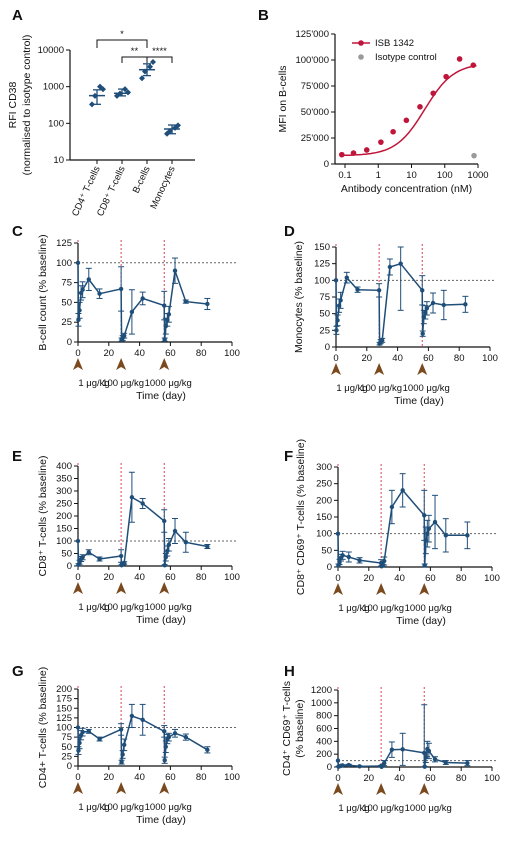  What do you see at coordinates (43, 292) in the screenshot?
I see `y-axis-title: B-cell count (% baseline)` at bounding box center [43, 292].